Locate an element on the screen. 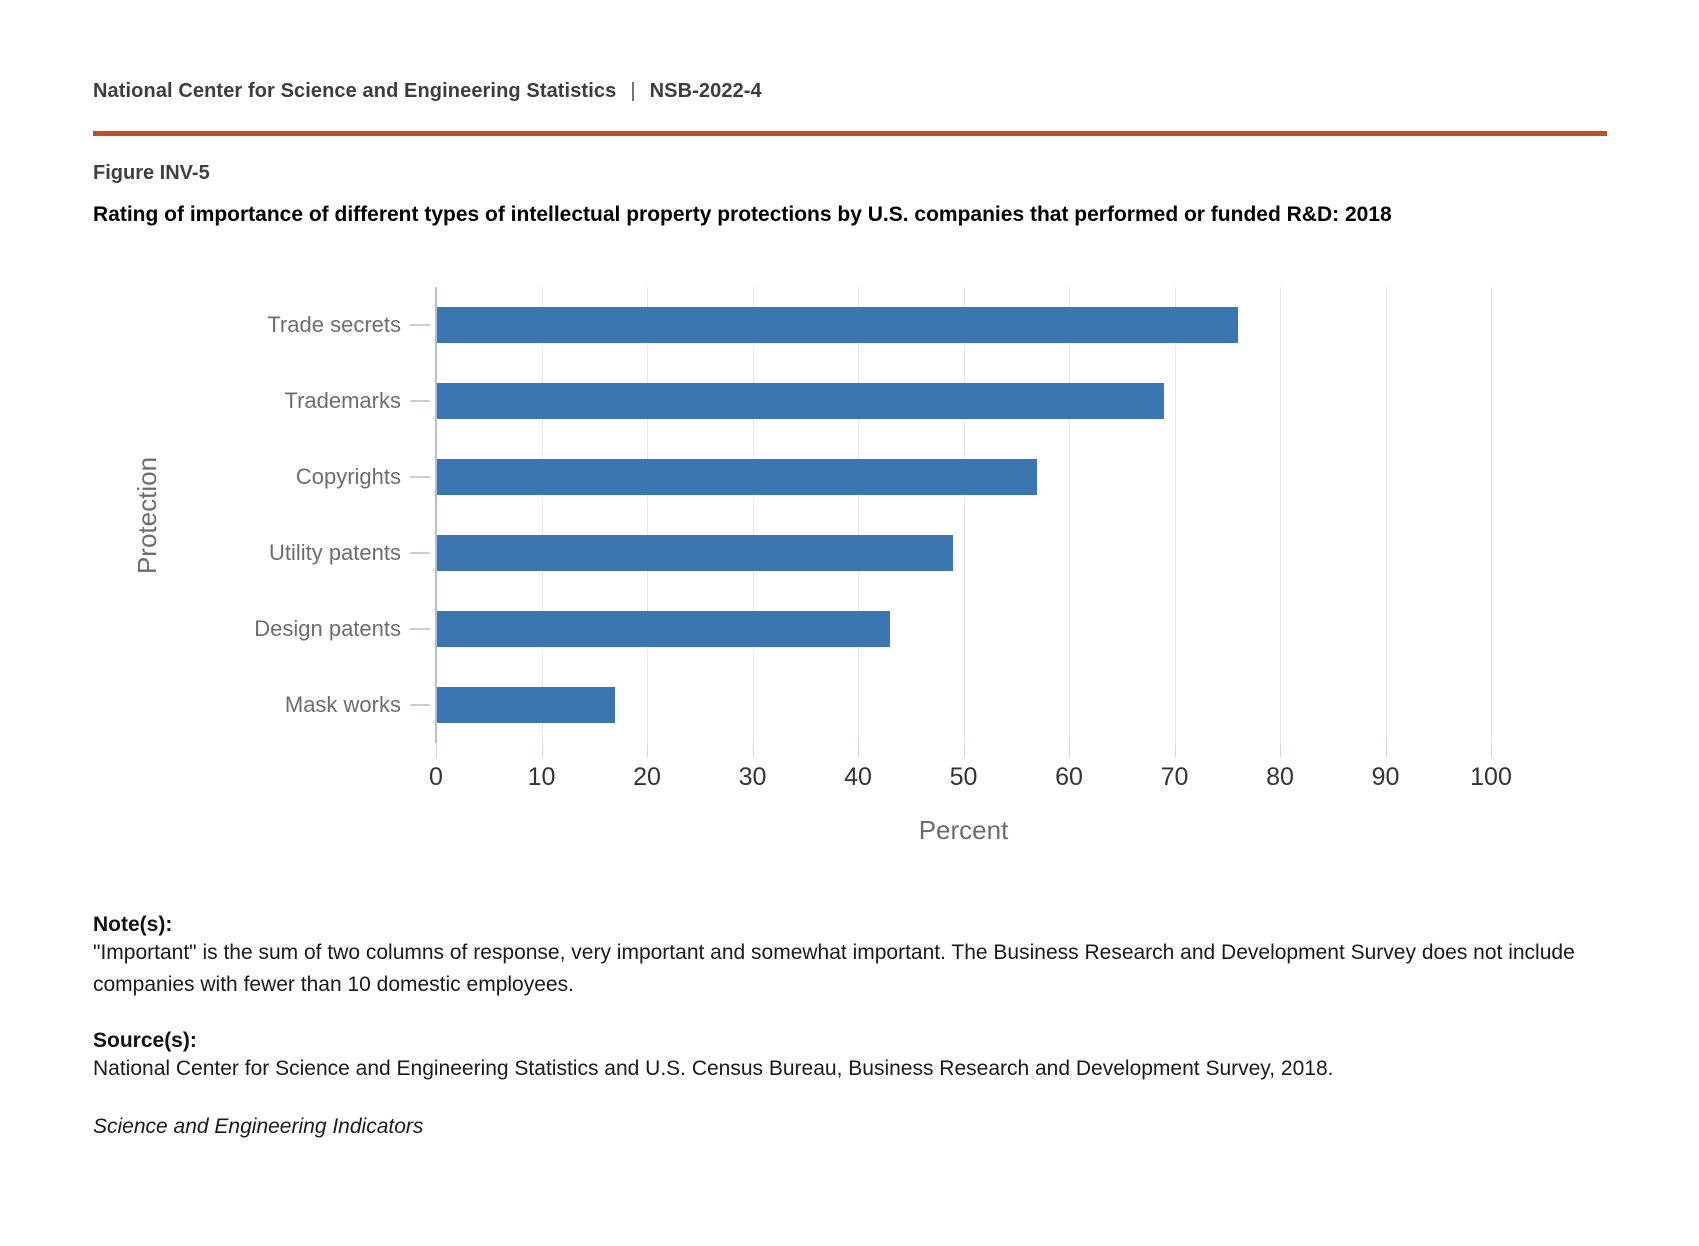 The width and height of the screenshot is (1699, 1246). x-tick-label-10: 10 is located at coordinates (541, 777).